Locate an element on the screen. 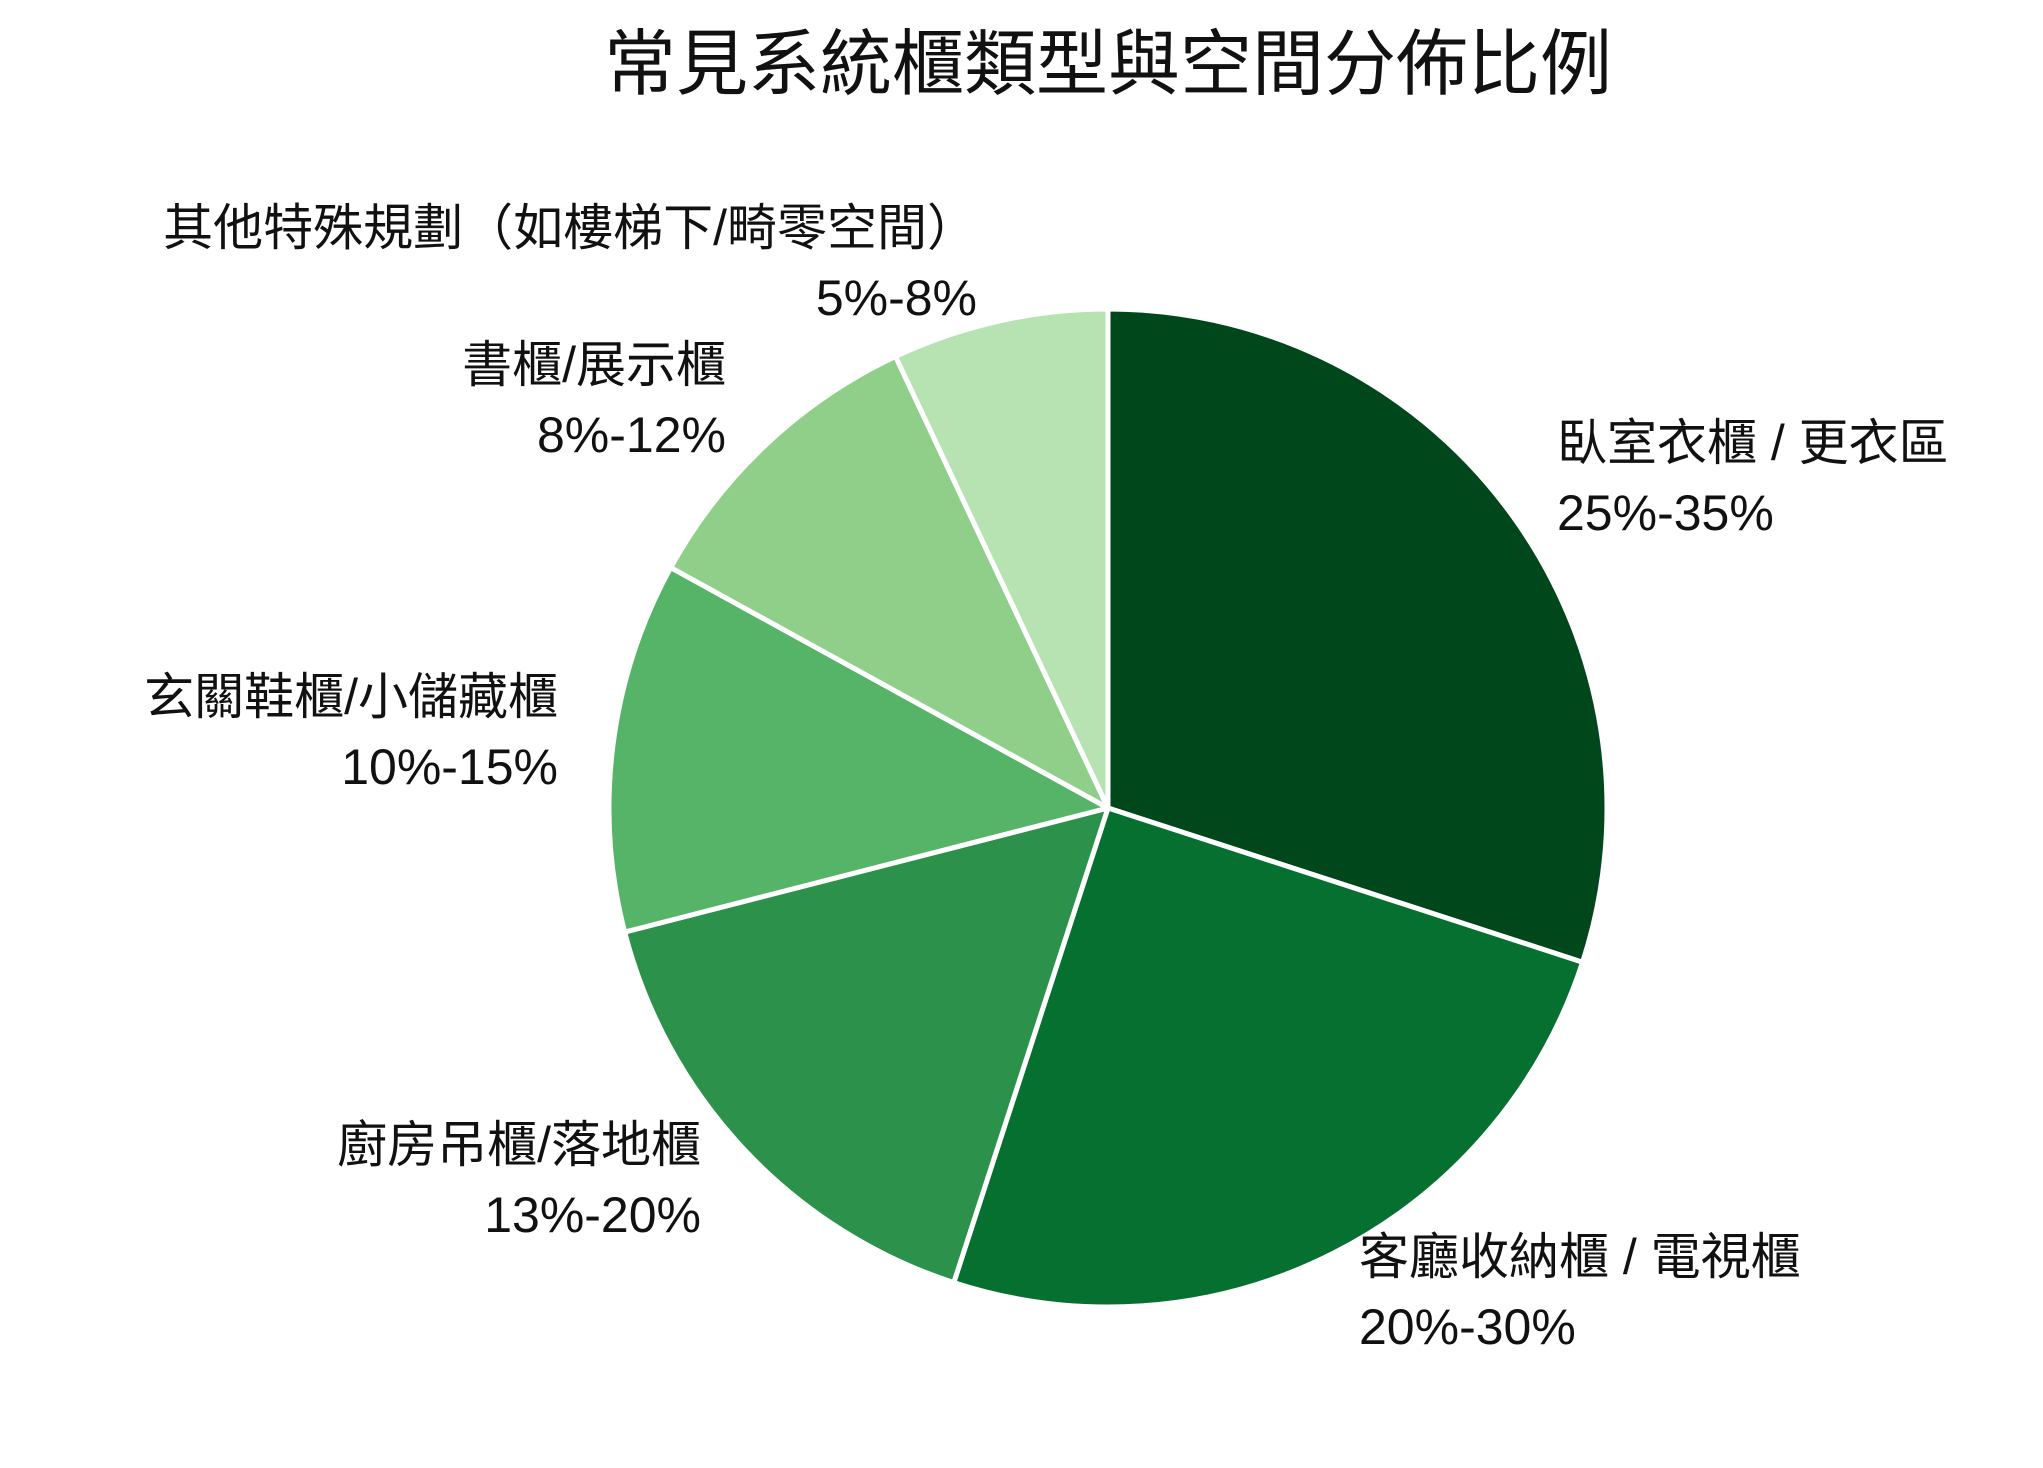  value-label: 10%-15% is located at coordinates (449, 767).